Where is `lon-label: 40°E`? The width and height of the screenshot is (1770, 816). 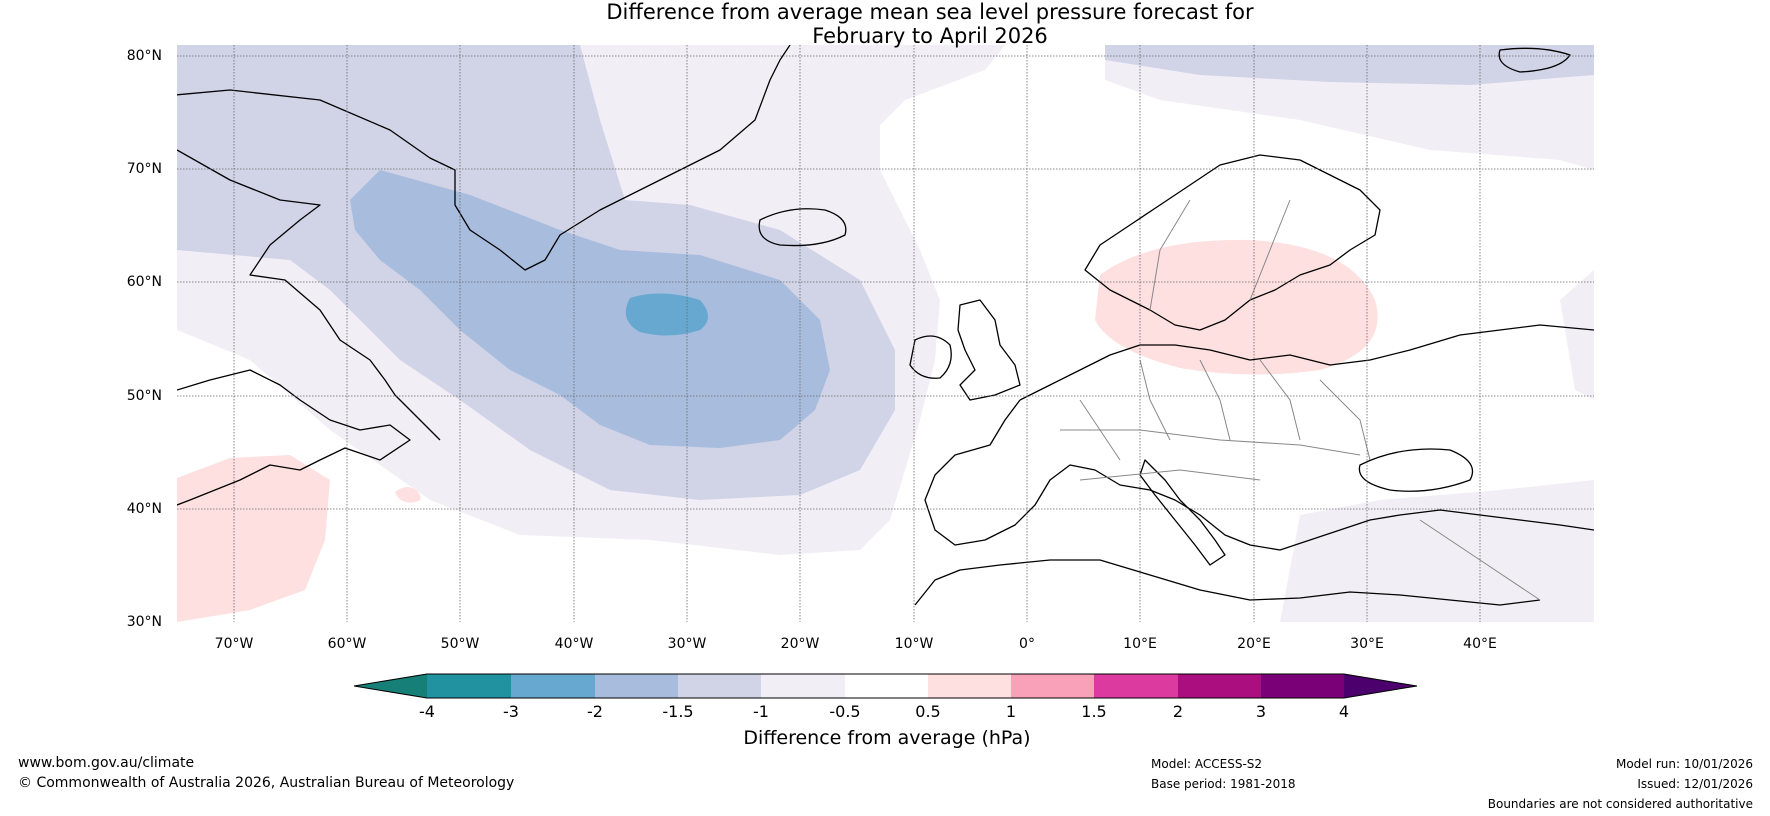
lon-label: 40°E is located at coordinates (1480, 644).